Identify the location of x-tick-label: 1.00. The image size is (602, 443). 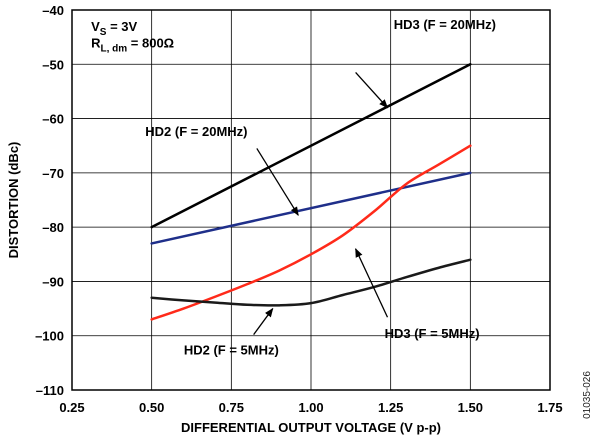
(310, 407).